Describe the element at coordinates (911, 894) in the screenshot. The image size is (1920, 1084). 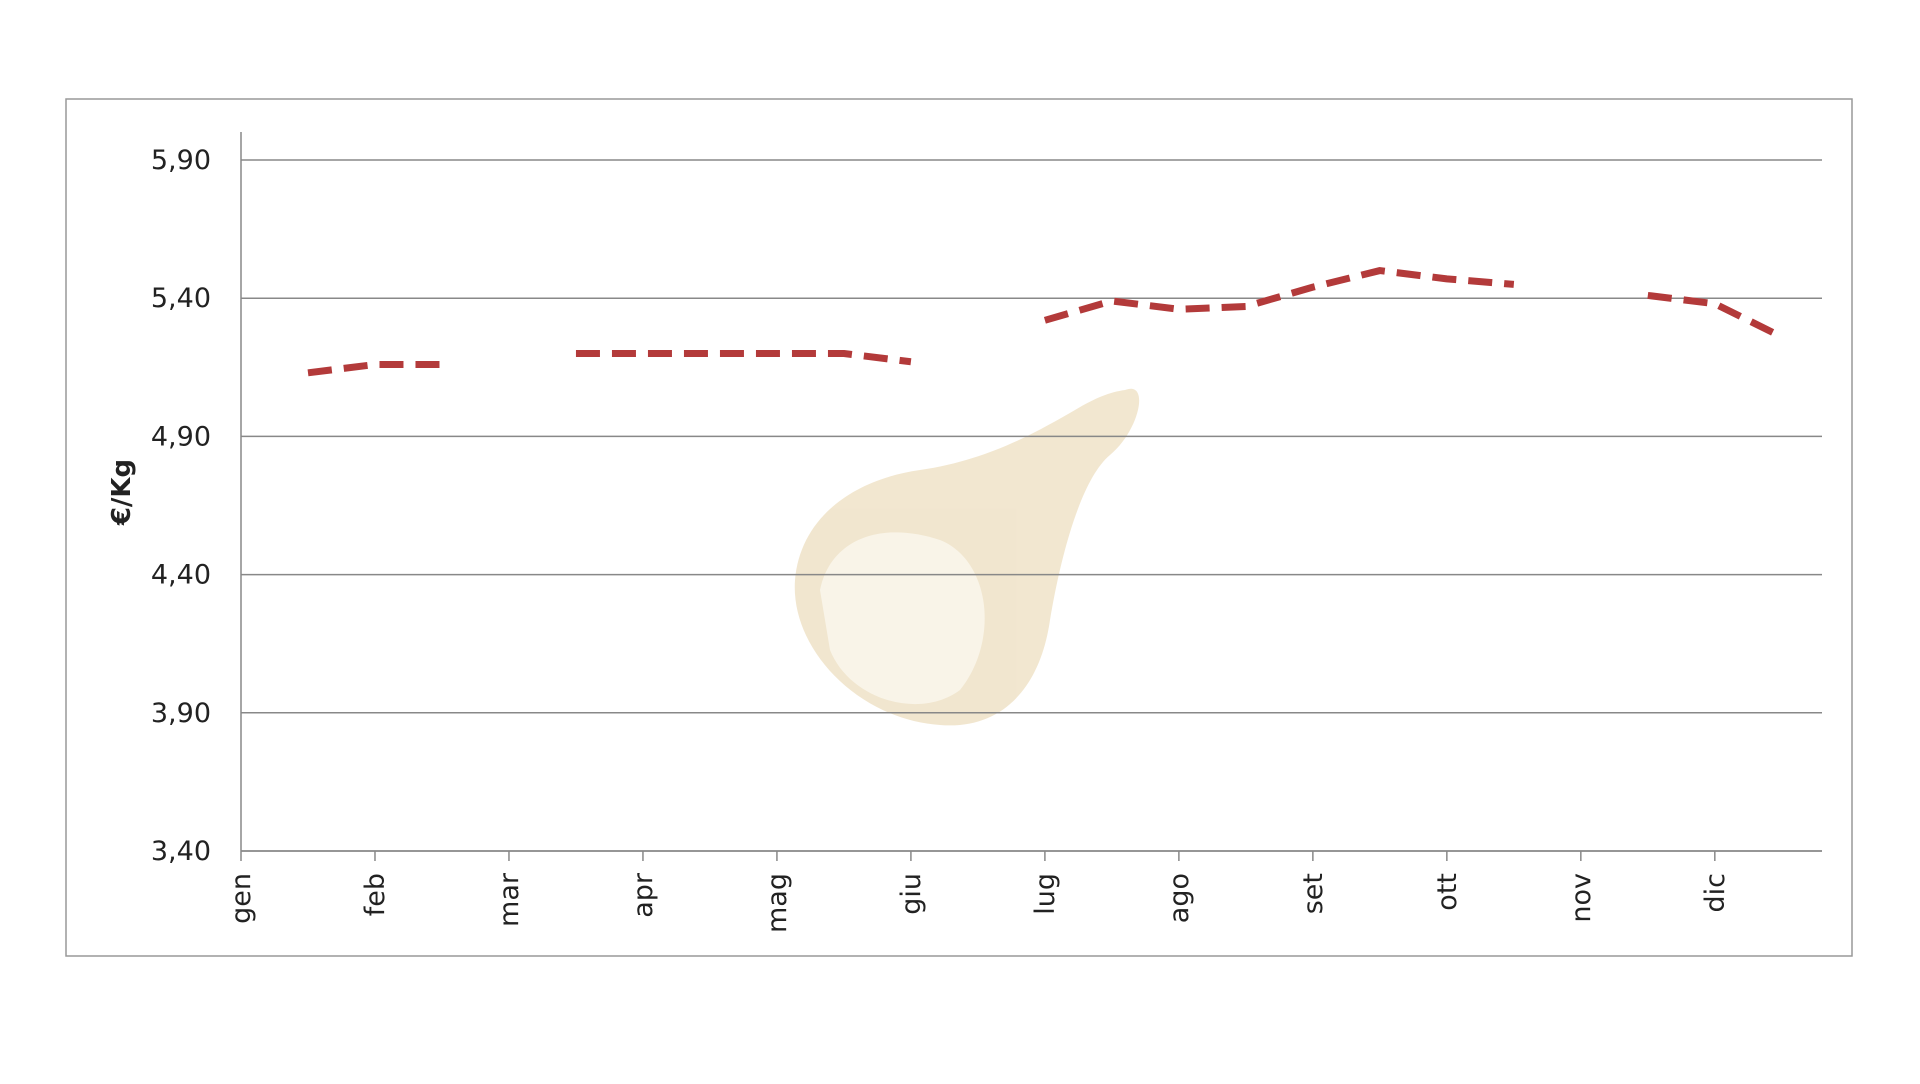
I see `x-tick-label: giu` at that location.